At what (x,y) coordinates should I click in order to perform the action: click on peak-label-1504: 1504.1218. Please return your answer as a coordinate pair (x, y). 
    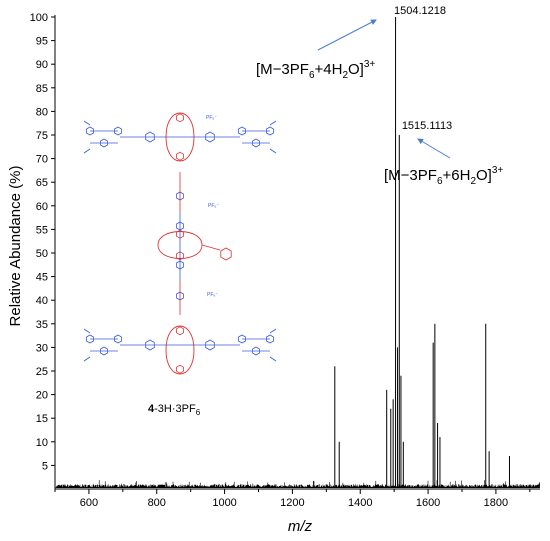
    Looking at the image, I should click on (420, 11).